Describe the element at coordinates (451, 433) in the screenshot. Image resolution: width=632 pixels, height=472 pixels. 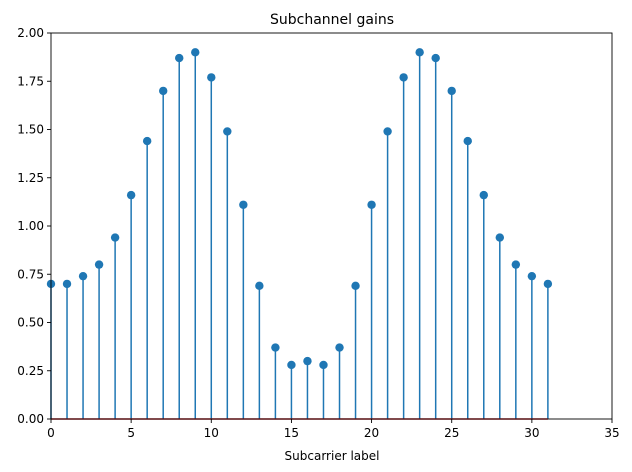
I see `x-tick-label: 25` at that location.